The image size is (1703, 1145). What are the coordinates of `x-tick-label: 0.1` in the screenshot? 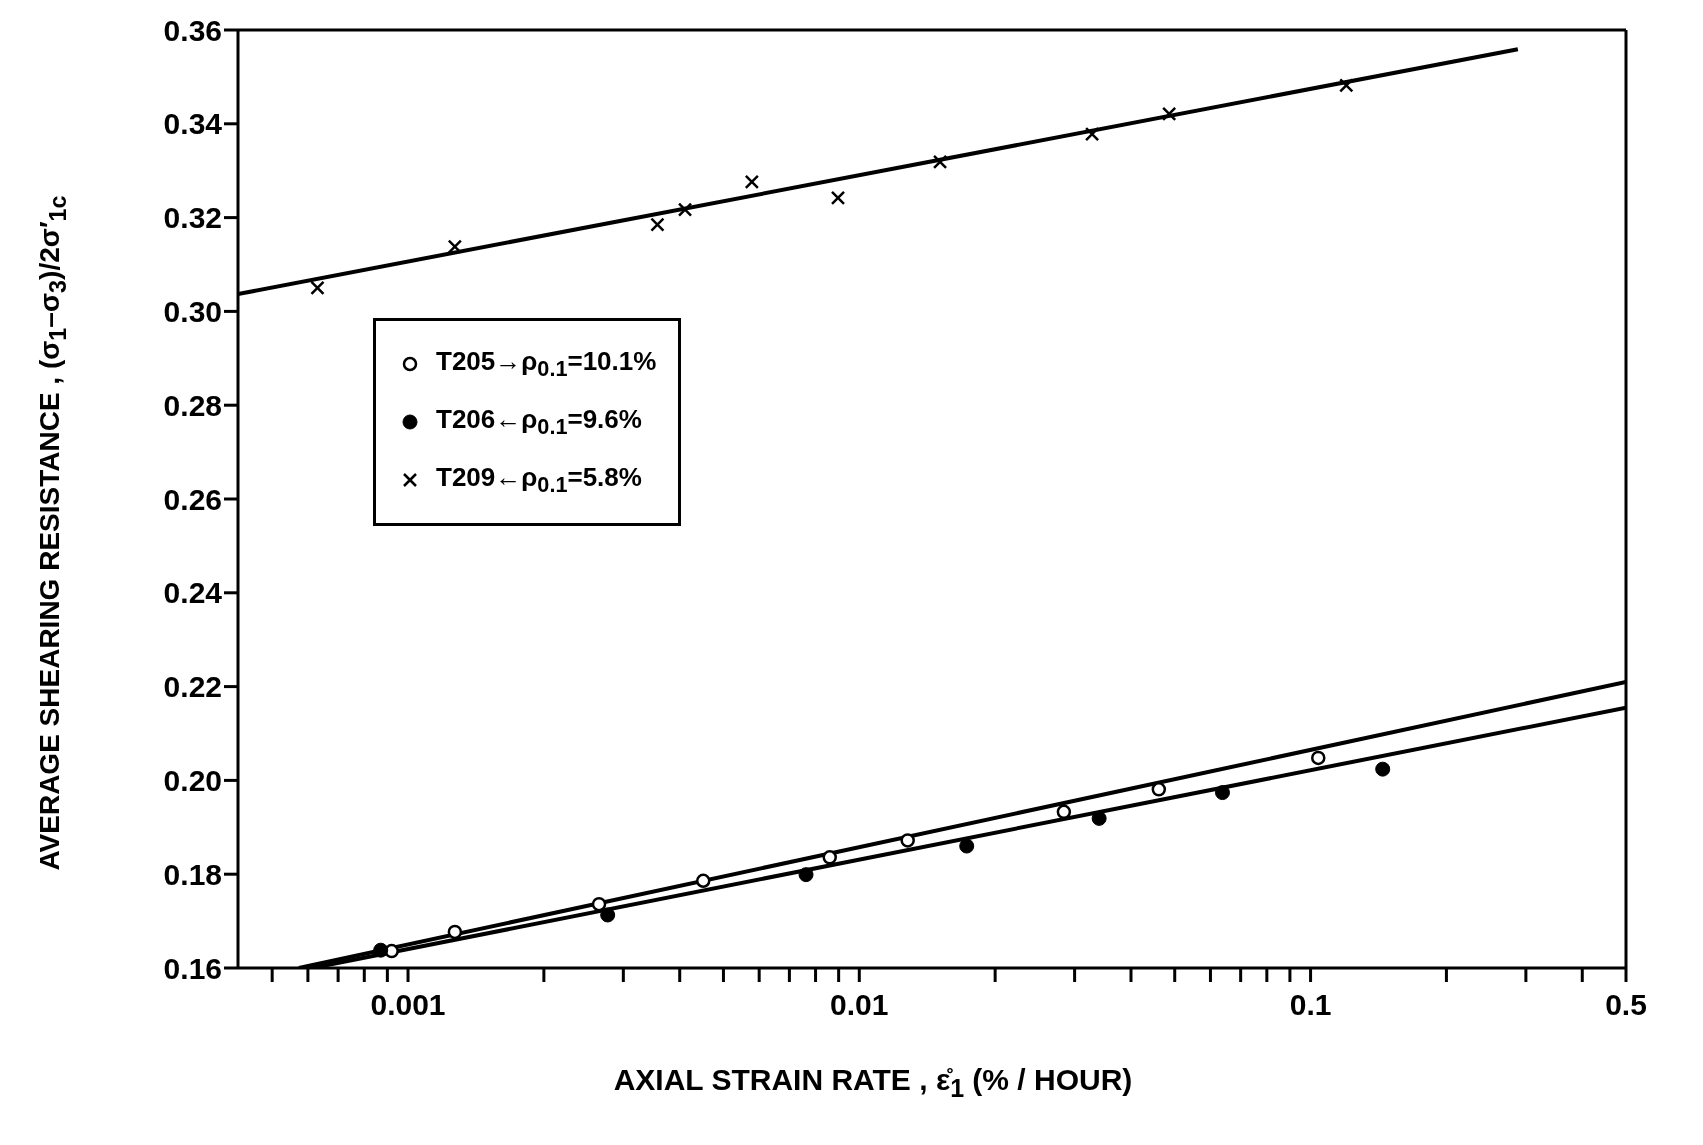 It's located at (1310, 1005).